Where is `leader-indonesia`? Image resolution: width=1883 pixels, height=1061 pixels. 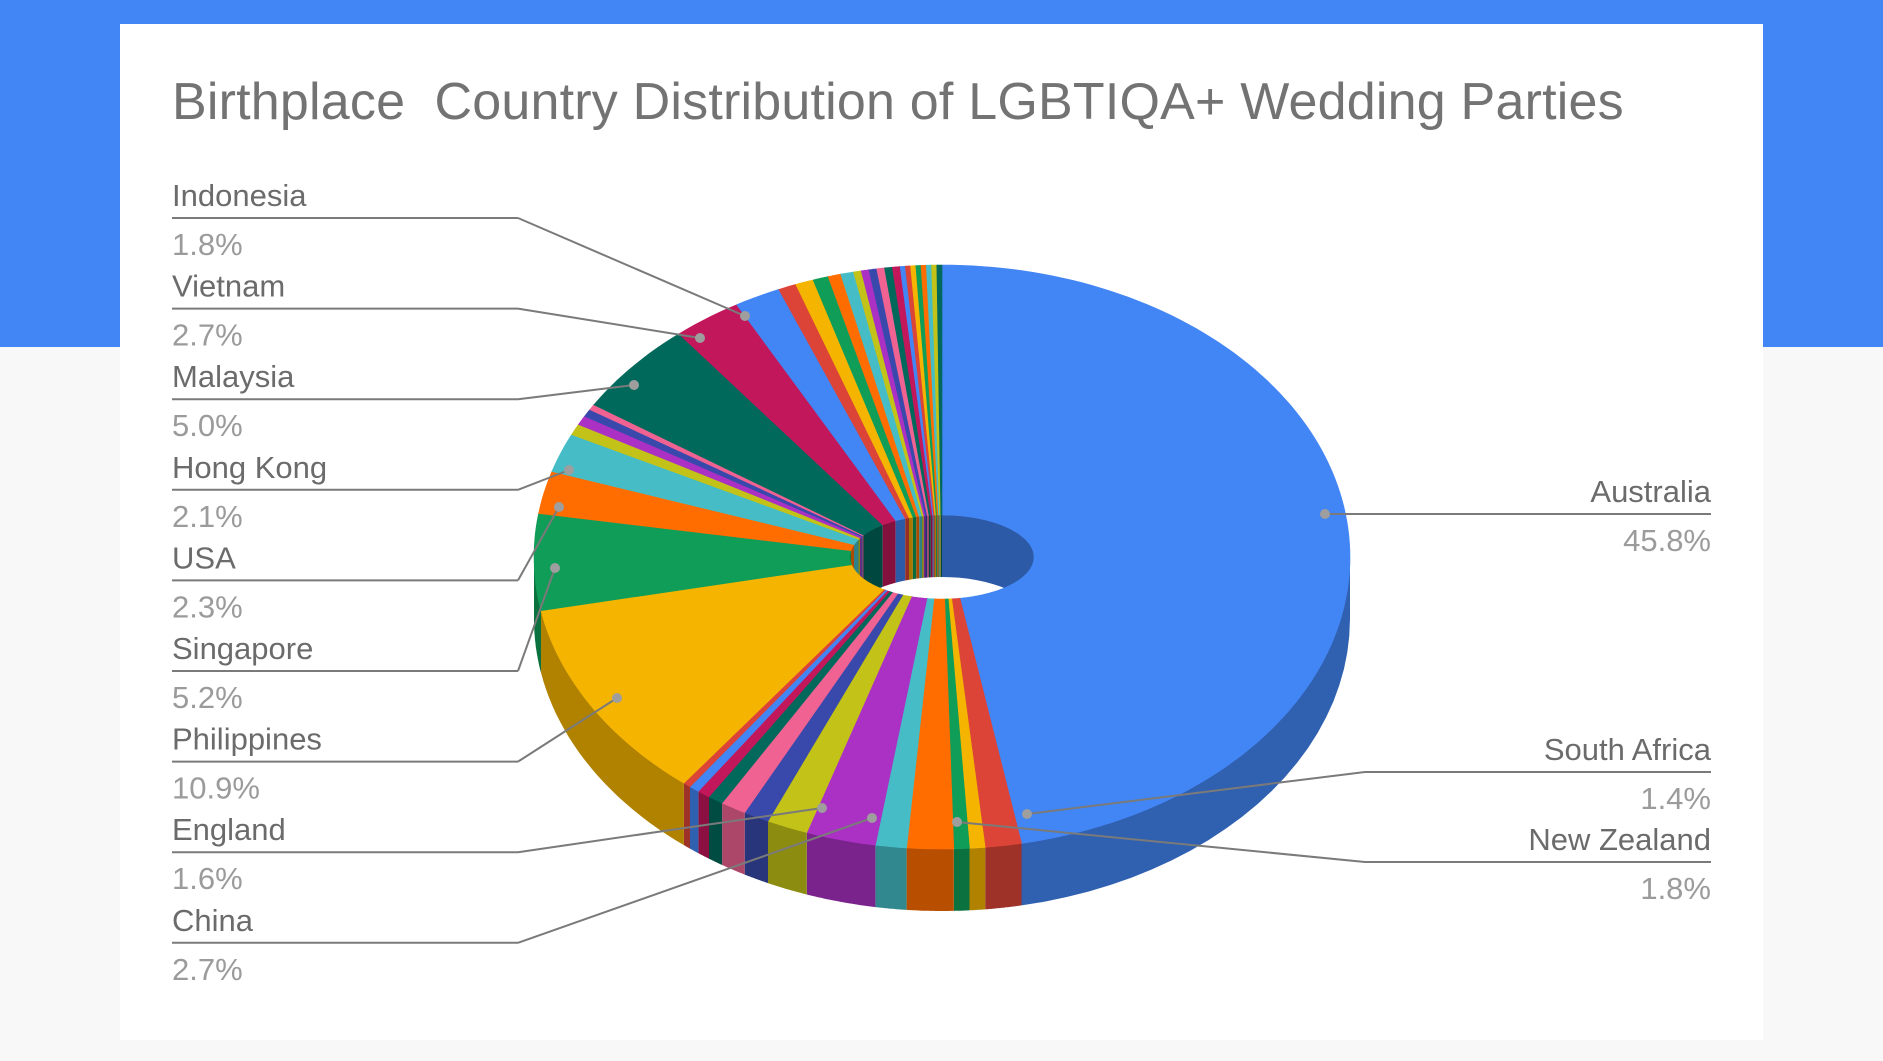 leader-indonesia is located at coordinates (631, 267).